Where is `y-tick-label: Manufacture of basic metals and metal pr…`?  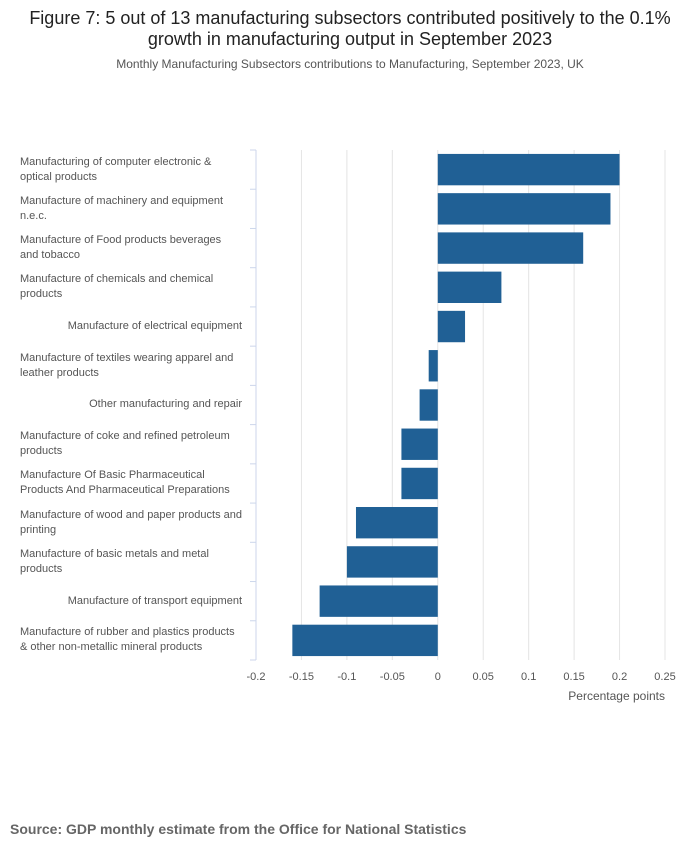 y-tick-label: Manufacture of basic metals and metal pr… is located at coordinates (114, 561).